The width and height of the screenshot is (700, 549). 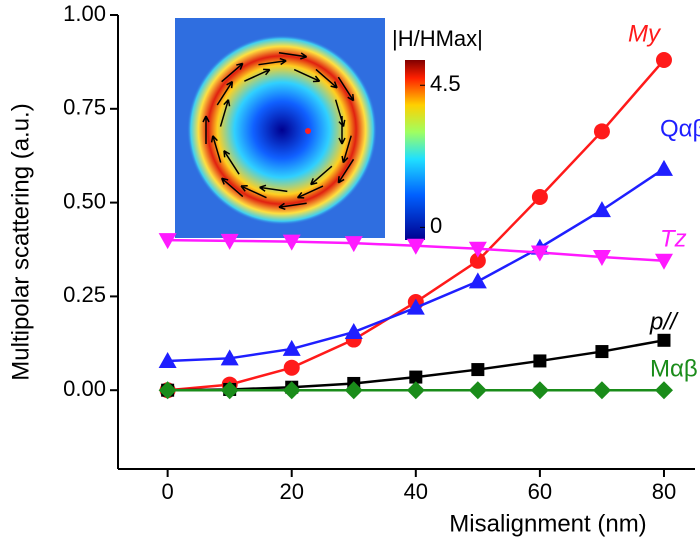 What do you see at coordinates (84, 388) in the screenshot?
I see `y-tick-label: 0.00` at bounding box center [84, 388].